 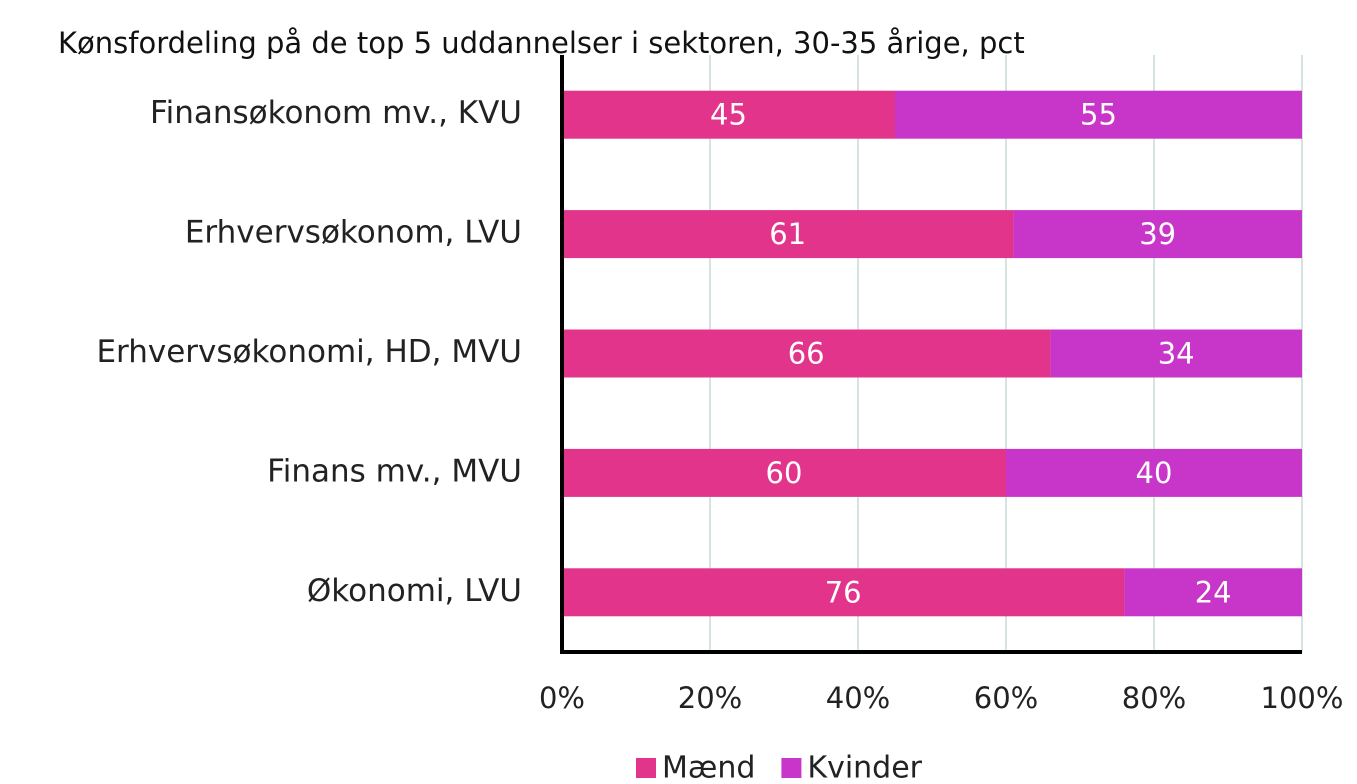 What do you see at coordinates (864, 767) in the screenshot?
I see `legend-label: Kvinder` at bounding box center [864, 767].